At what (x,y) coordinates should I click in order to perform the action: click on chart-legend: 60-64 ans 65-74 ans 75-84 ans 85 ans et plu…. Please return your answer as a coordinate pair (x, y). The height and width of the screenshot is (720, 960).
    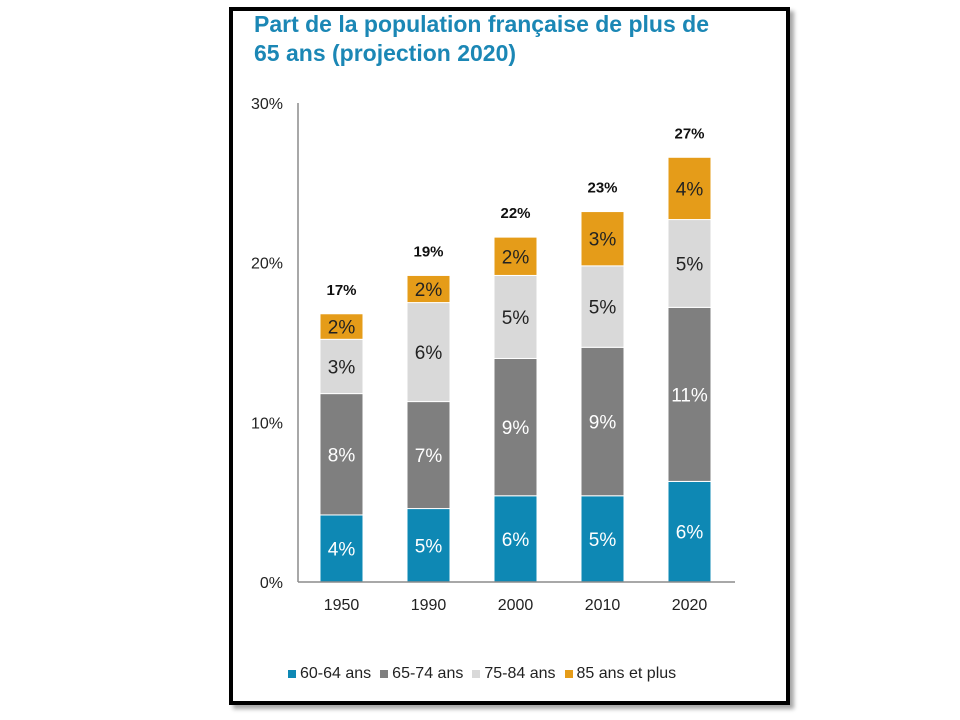
    Looking at the image, I should click on (486, 674).